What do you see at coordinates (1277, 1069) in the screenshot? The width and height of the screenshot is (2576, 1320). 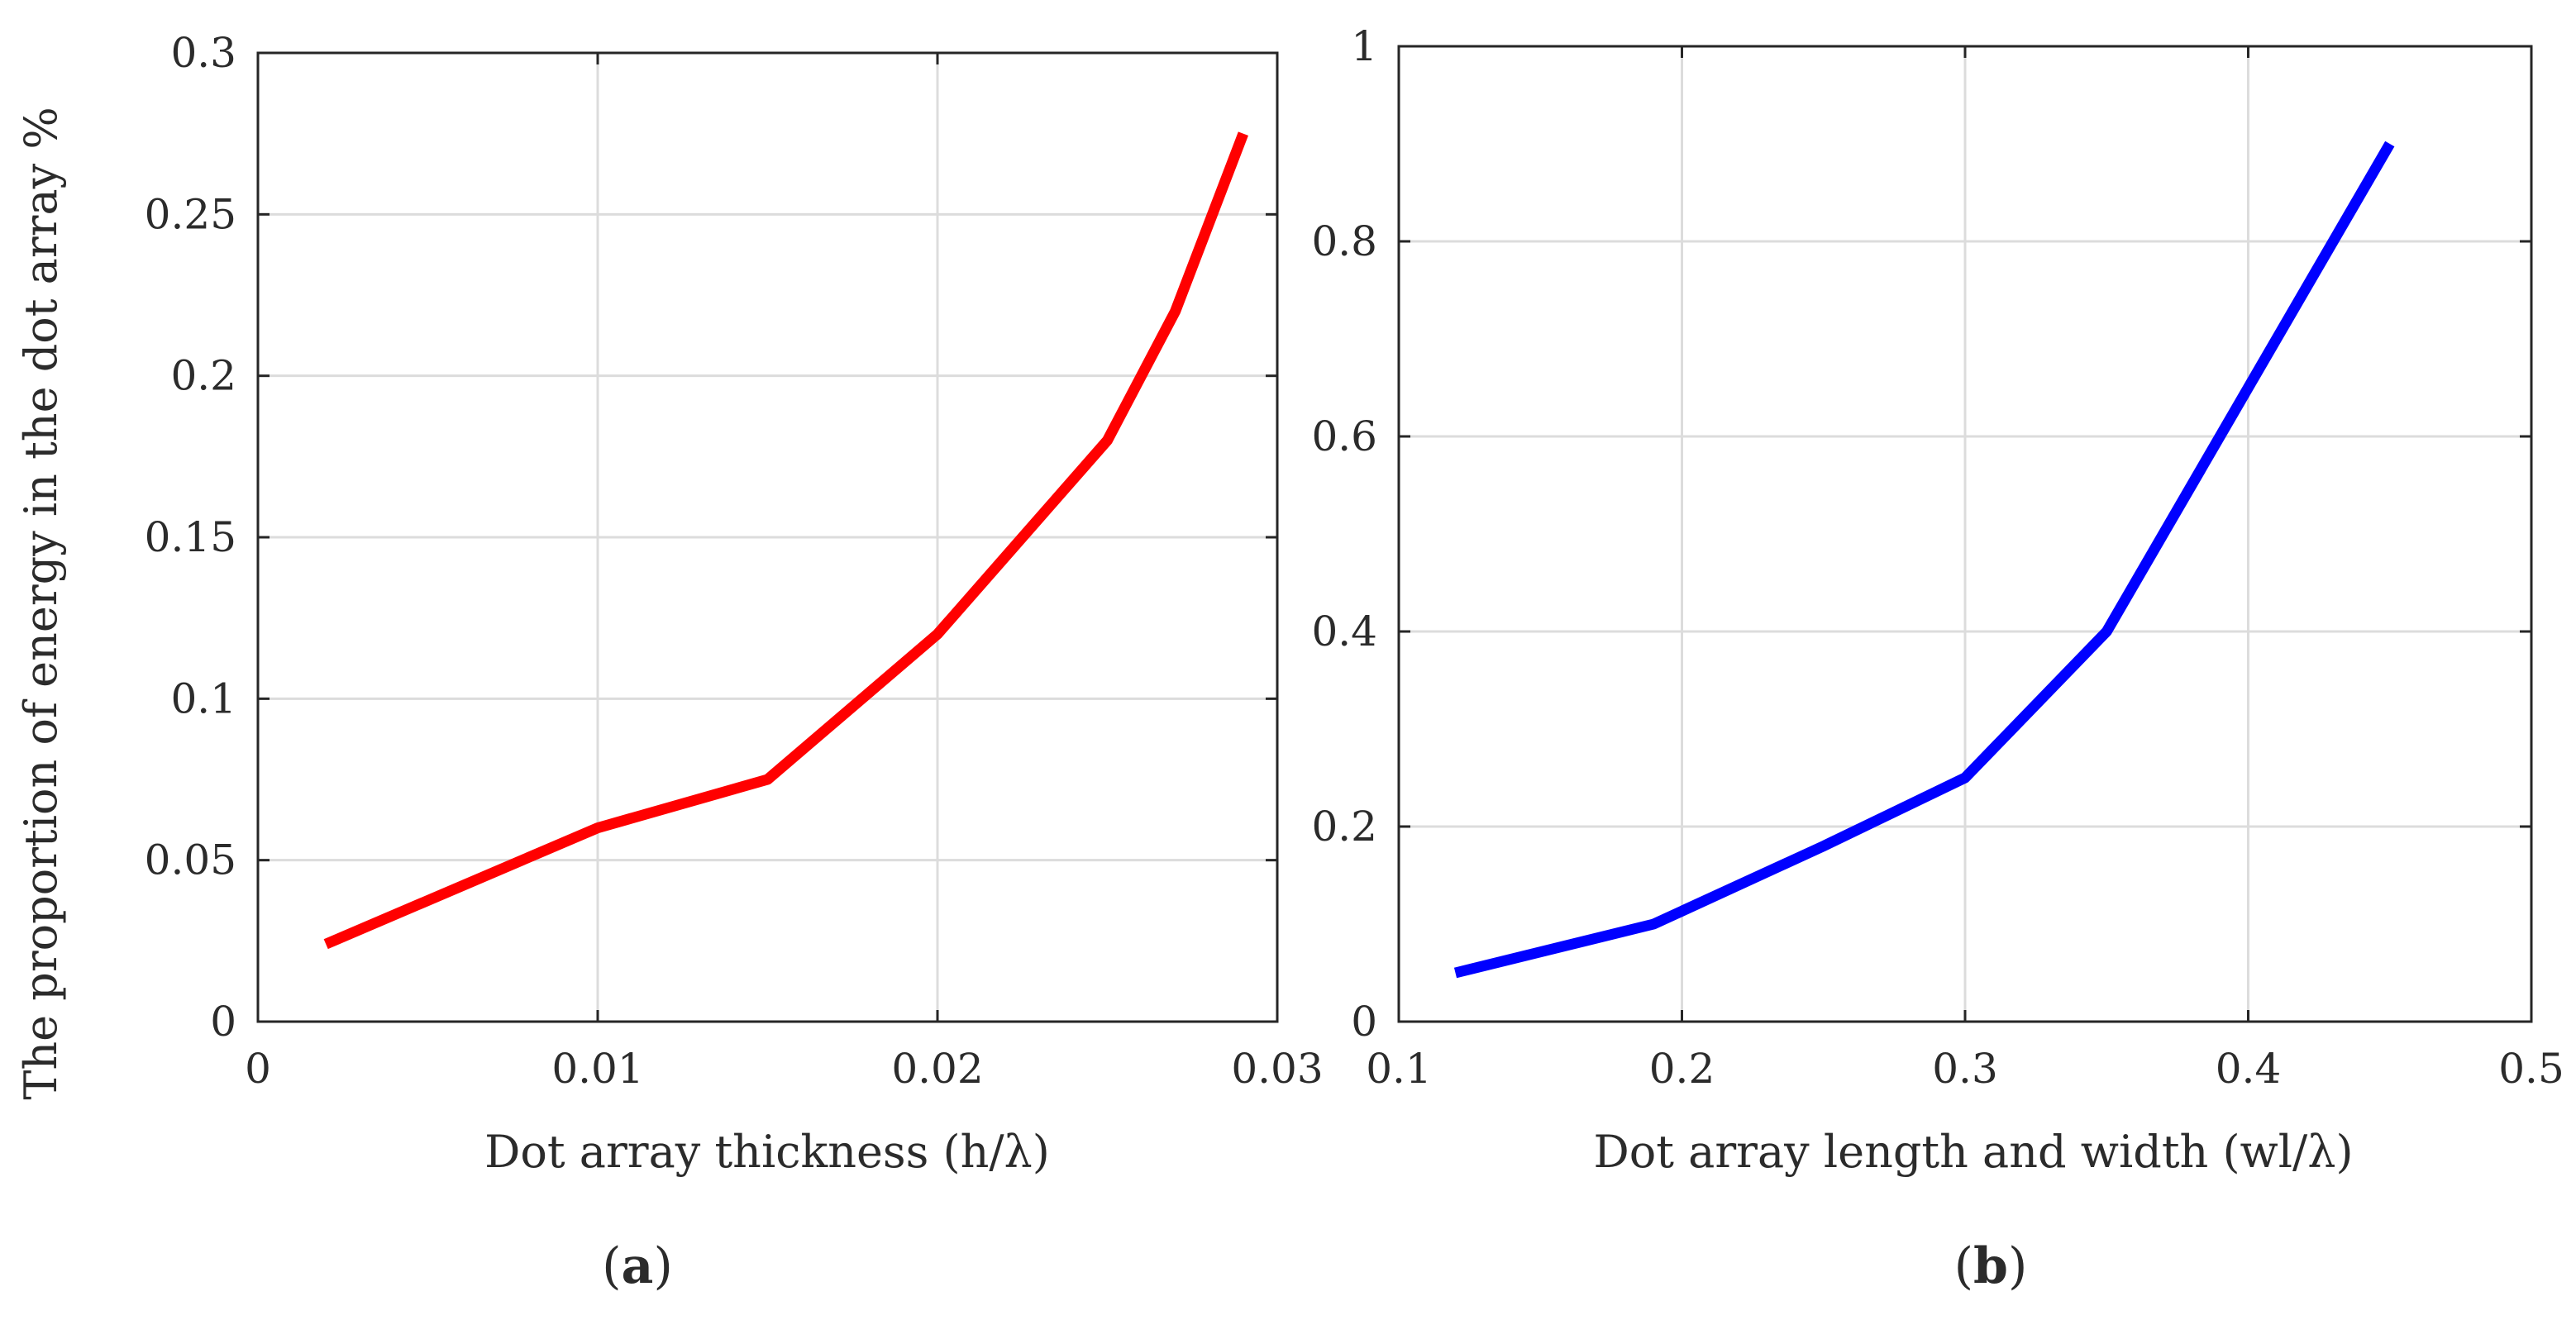 I see `x-tick-label-a: 0.03` at bounding box center [1277, 1069].